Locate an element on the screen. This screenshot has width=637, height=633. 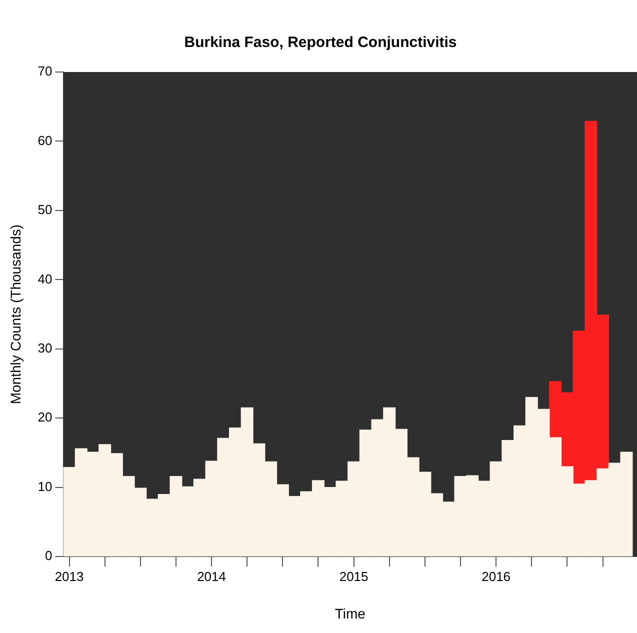
x-tick-label: 2016 is located at coordinates (496, 576).